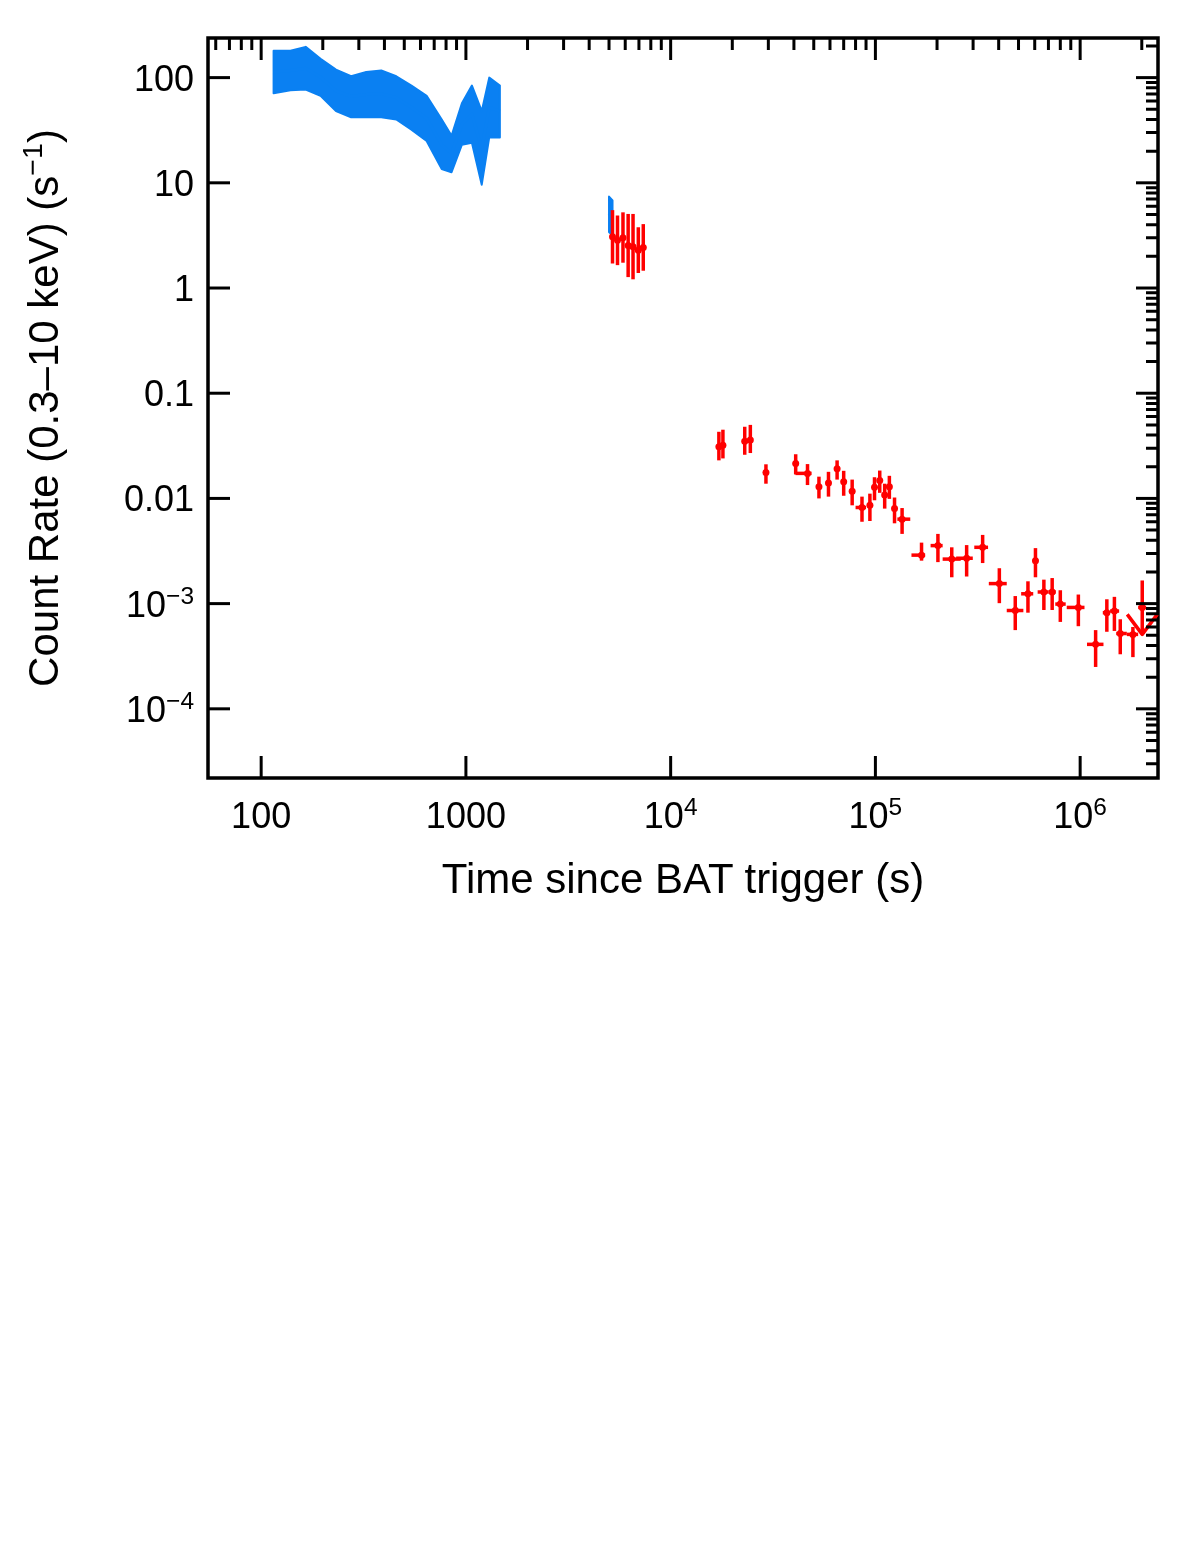 This screenshot has height=1562, width=1194. I want to click on y-tick-label: 10$^{−4}$, so click(160, 708).